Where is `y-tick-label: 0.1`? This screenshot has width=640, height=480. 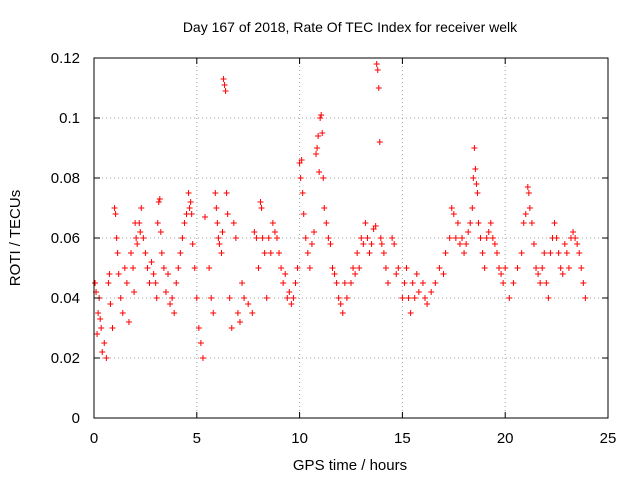
y-tick-label: 0.1 is located at coordinates (69, 118).